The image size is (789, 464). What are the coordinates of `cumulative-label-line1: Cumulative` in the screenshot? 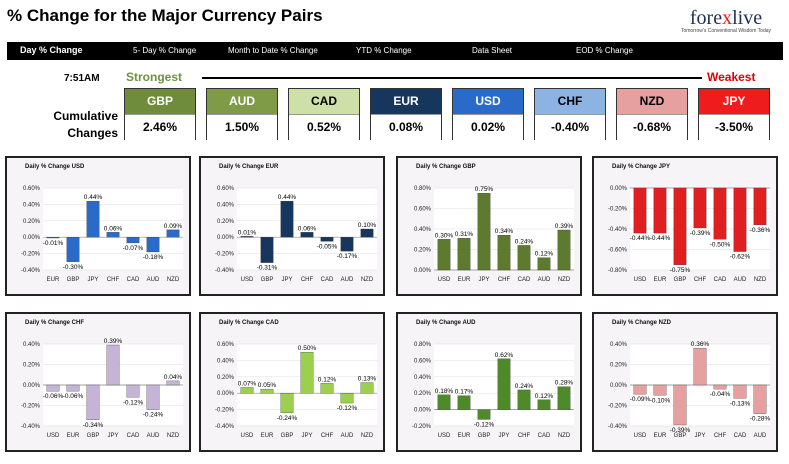 It's located at (85, 116).